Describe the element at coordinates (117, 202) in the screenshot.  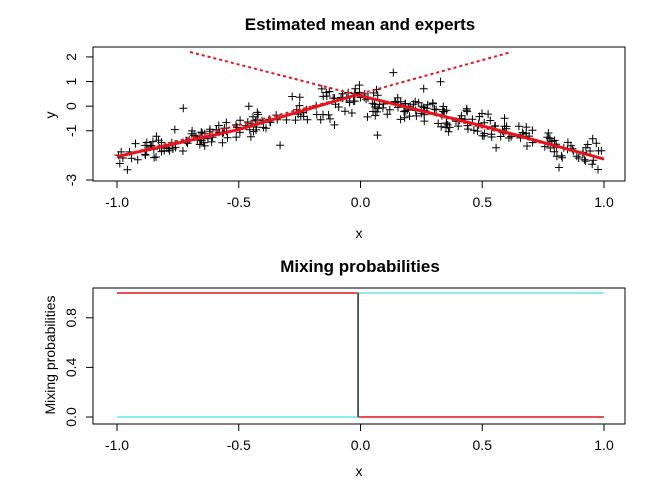
I see `x-tick-label: -1.0` at that location.